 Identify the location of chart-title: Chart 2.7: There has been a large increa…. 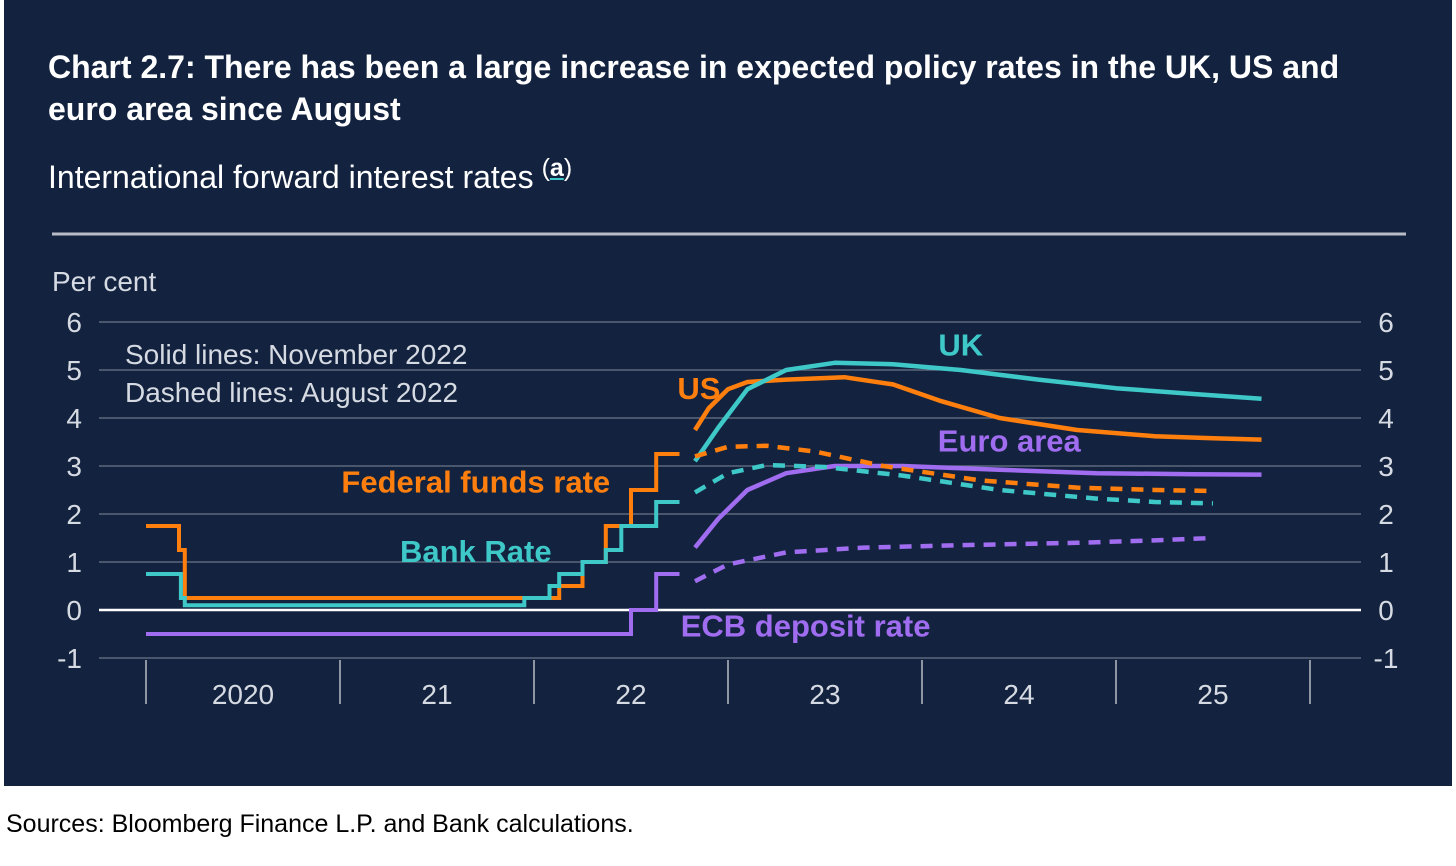
(694, 88).